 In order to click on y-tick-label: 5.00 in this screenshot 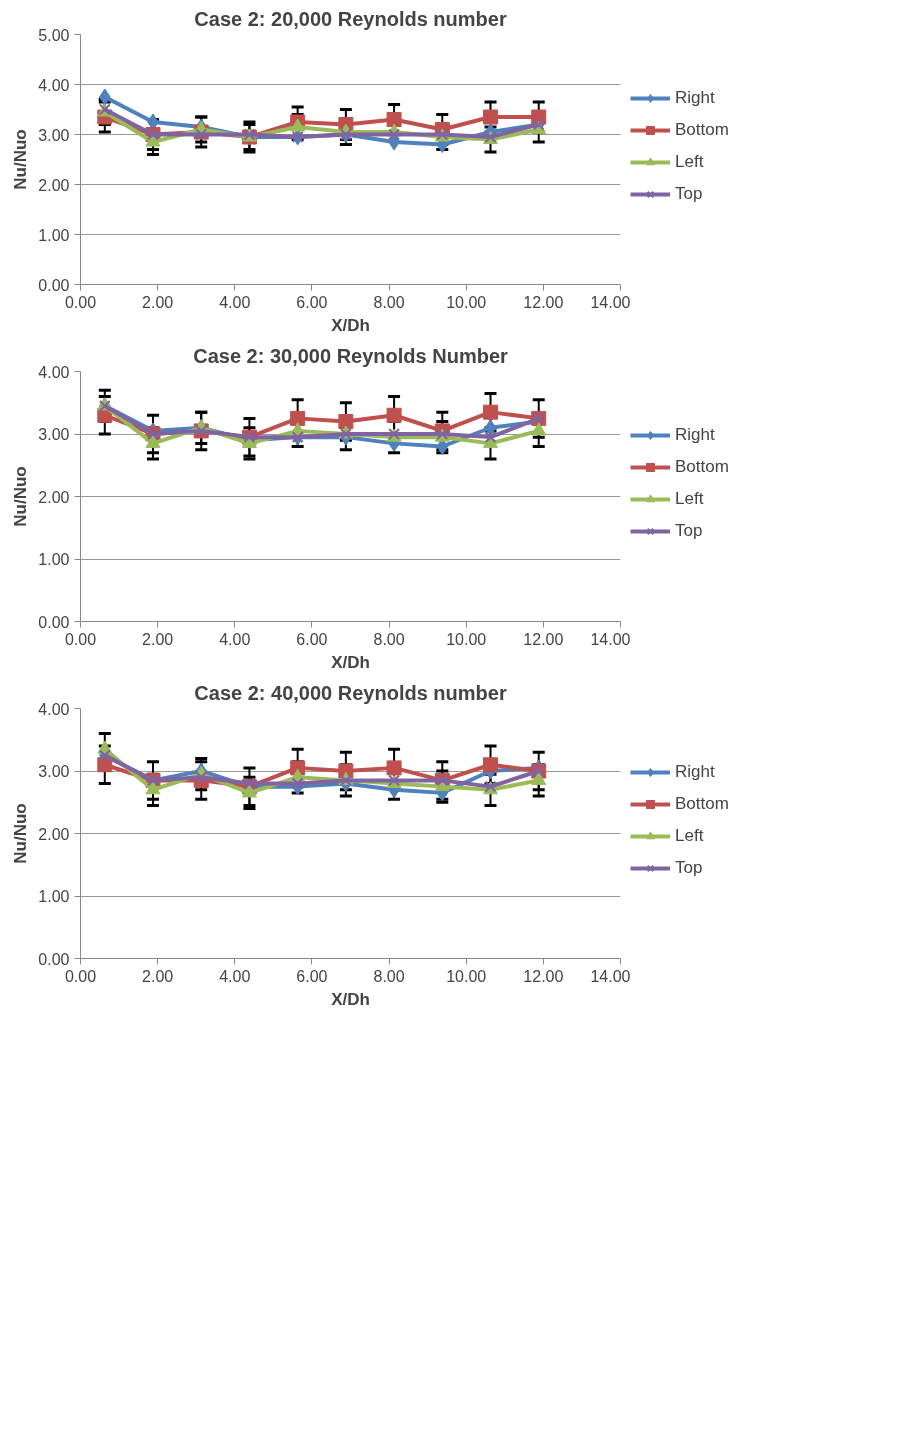, I will do `click(54, 35)`.